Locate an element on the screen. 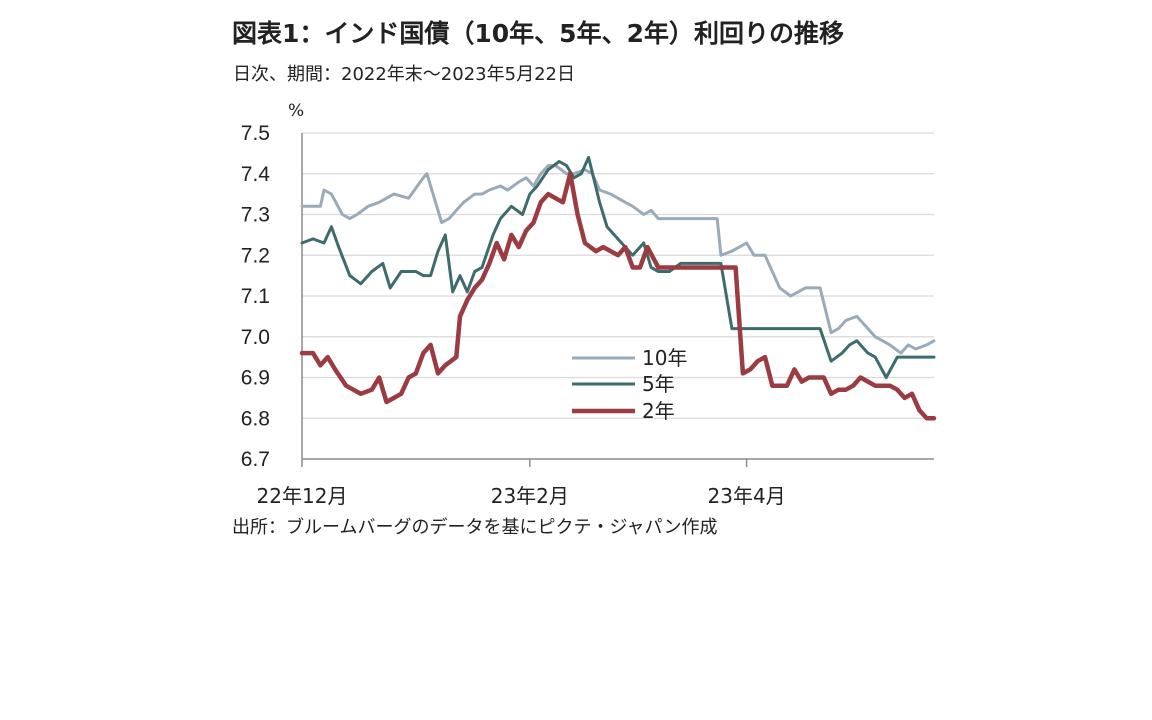  legend-label: 5年 is located at coordinates (658, 384).